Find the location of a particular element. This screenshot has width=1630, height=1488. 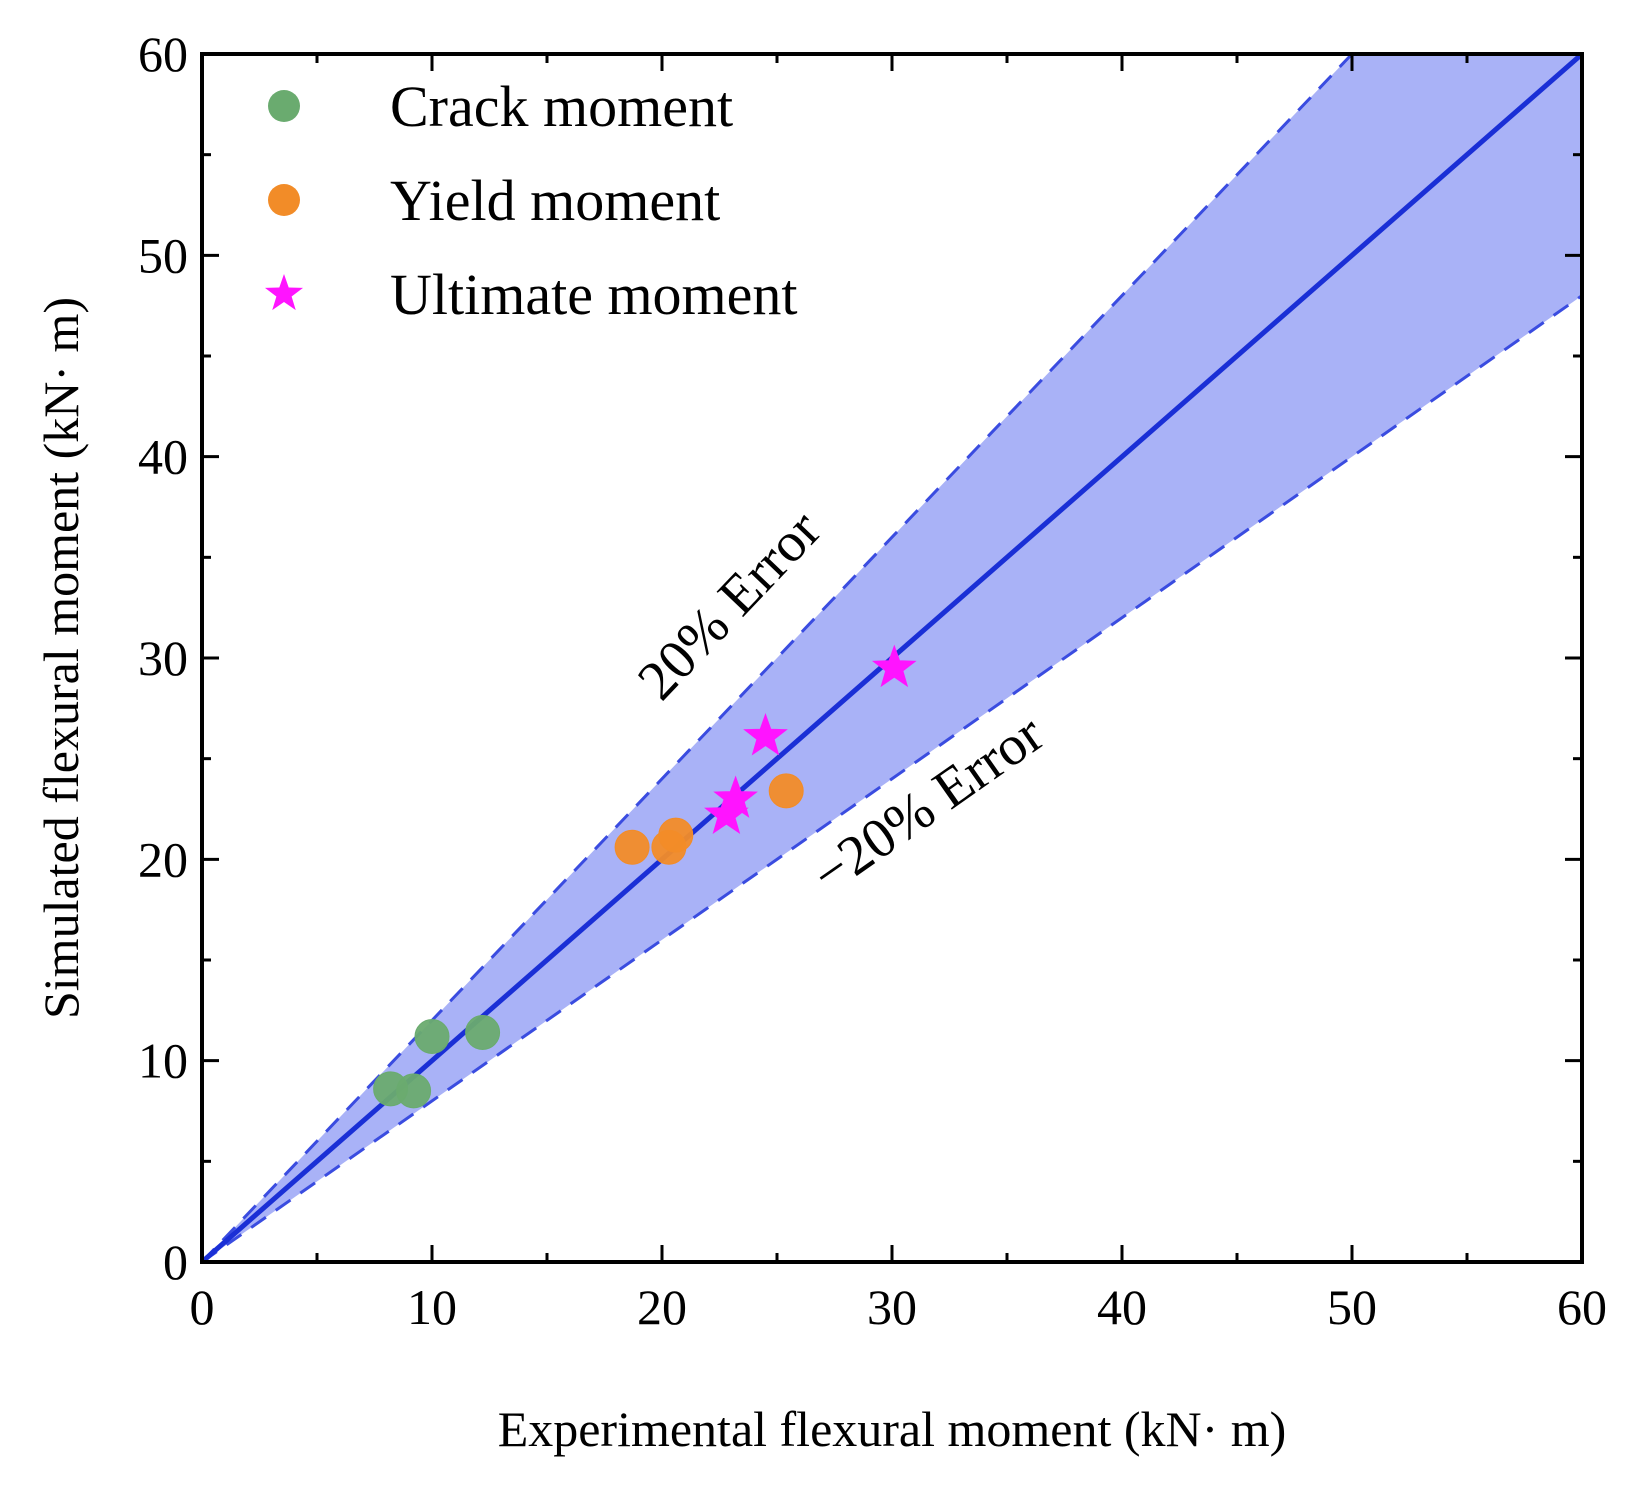

y-tick-label: 0 is located at coordinates (175, 1262).